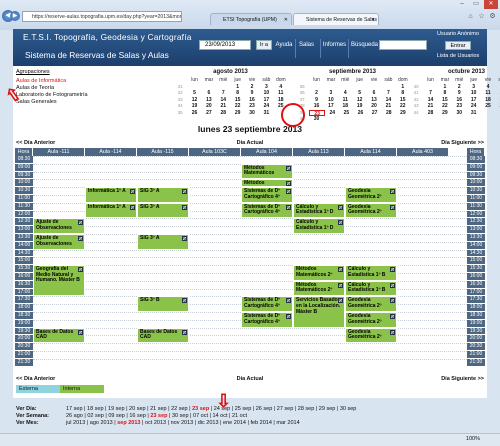 This screenshot has width=500, height=446. What do you see at coordinates (129, 423) in the screenshot?
I see `period-link: sep 2013` at bounding box center [129, 423].